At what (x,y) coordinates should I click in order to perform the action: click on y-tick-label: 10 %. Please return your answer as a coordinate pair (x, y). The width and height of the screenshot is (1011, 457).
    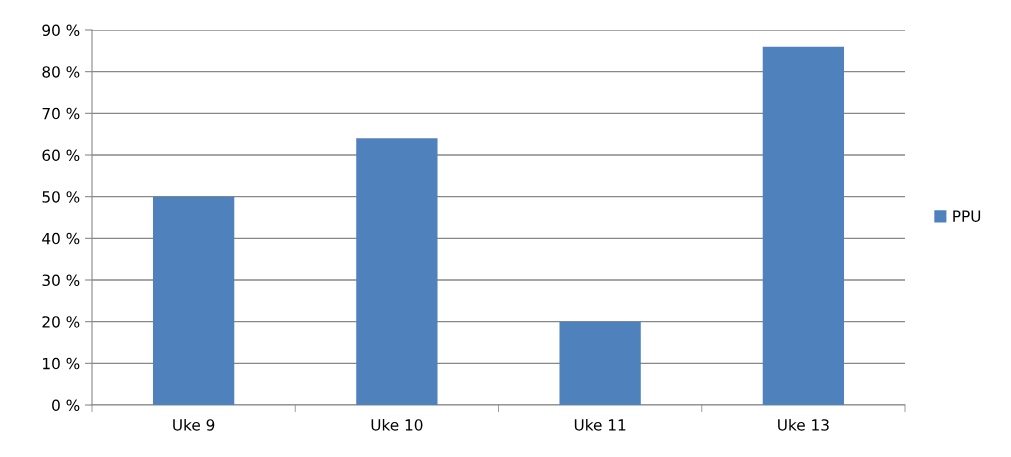
    Looking at the image, I should click on (61, 363).